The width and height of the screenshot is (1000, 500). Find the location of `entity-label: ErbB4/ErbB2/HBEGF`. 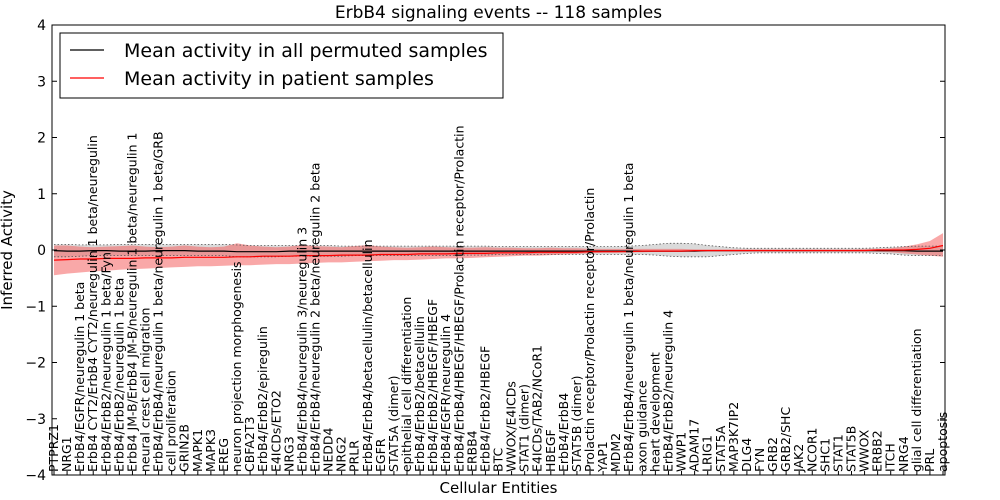

entity-label: ErbB4/ErbB2/HBEGF is located at coordinates (484, 409).